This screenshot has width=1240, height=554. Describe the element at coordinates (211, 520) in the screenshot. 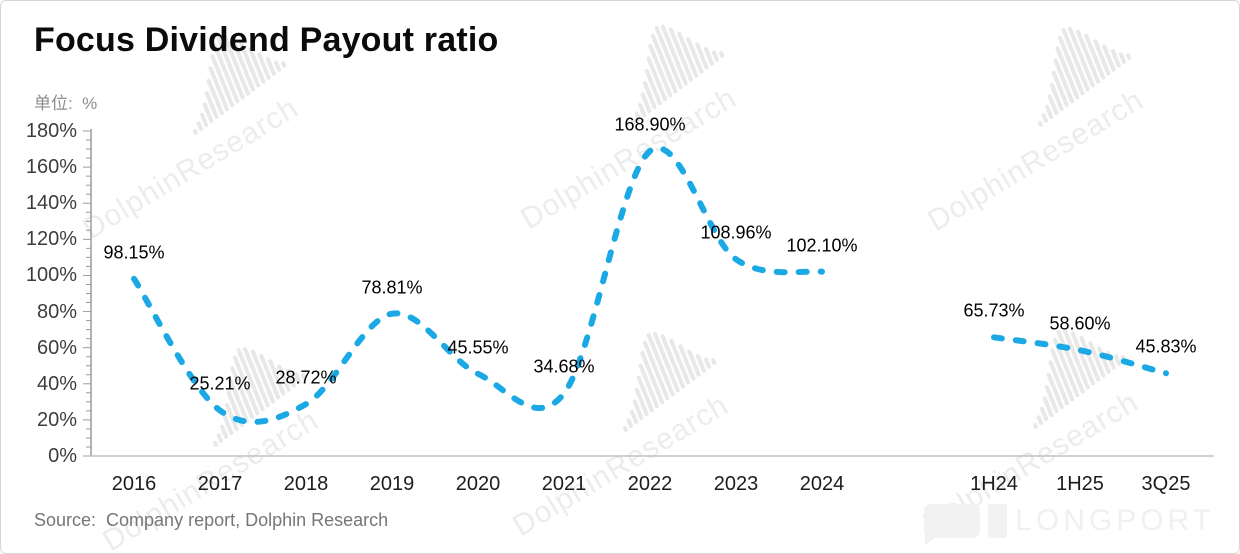

I see `source-text: Source: Company report, Dolphin Research` at that location.